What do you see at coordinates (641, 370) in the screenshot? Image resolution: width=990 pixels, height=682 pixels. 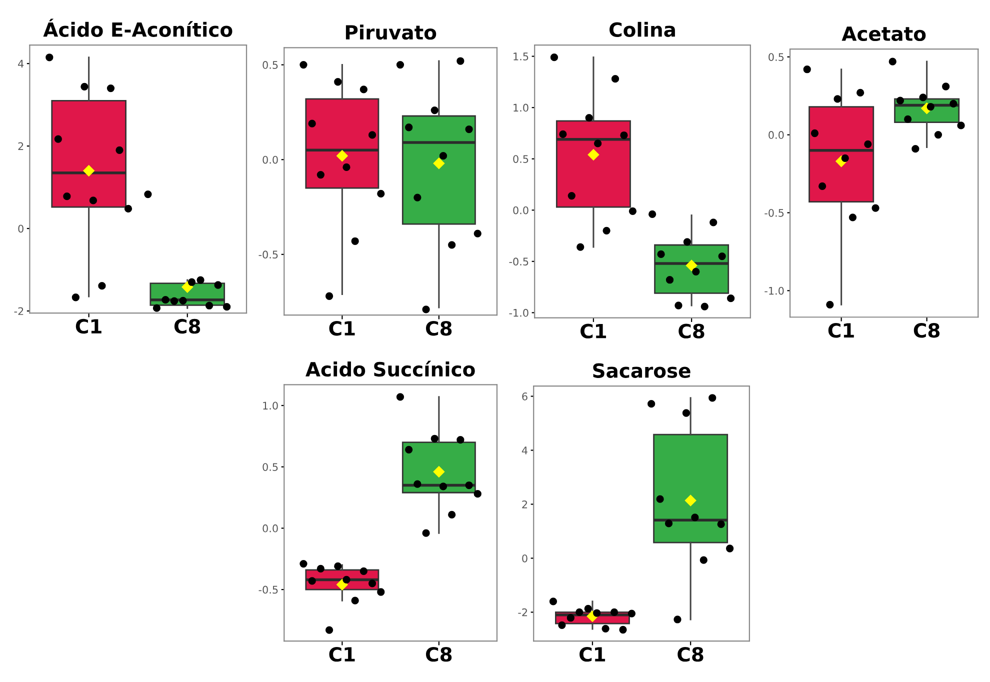 I see `chart-title: Sacarose` at bounding box center [641, 370].